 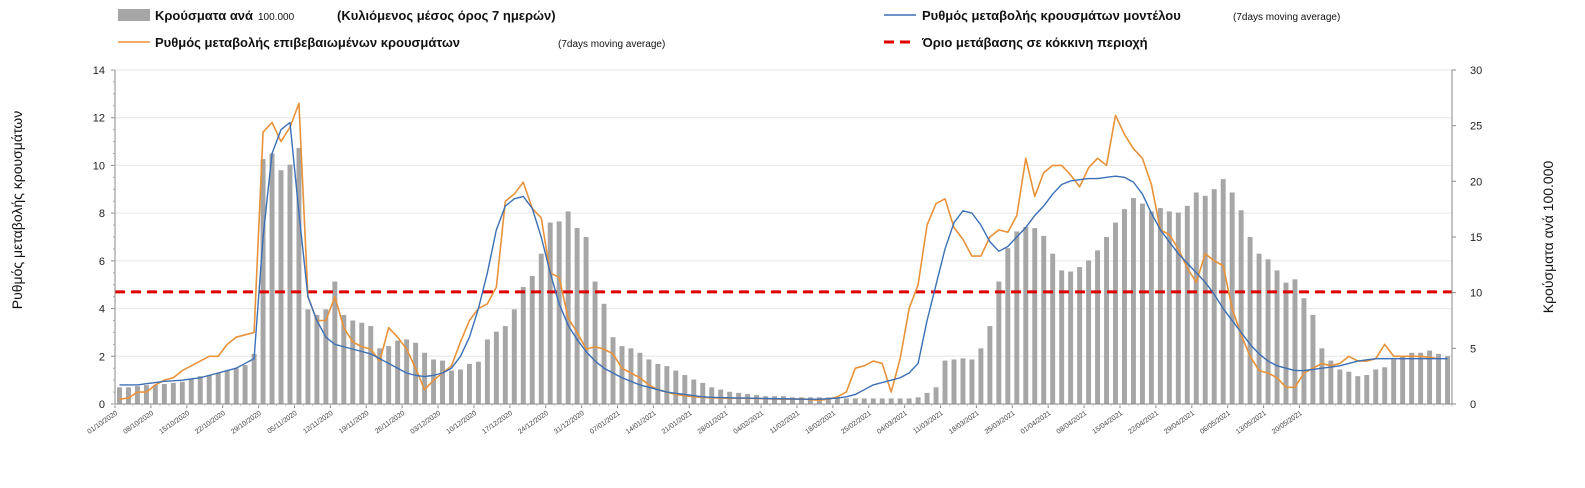 I want to click on x-tick-label: 17/12/2020, so click(x=497, y=423).